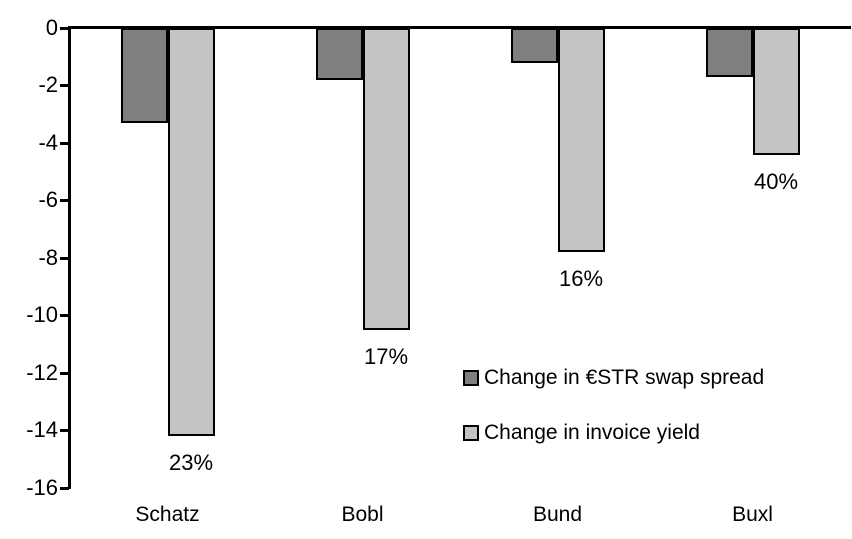 The width and height of the screenshot is (852, 539). Describe the element at coordinates (48, 142) in the screenshot. I see `y-tick-label: -4` at that location.